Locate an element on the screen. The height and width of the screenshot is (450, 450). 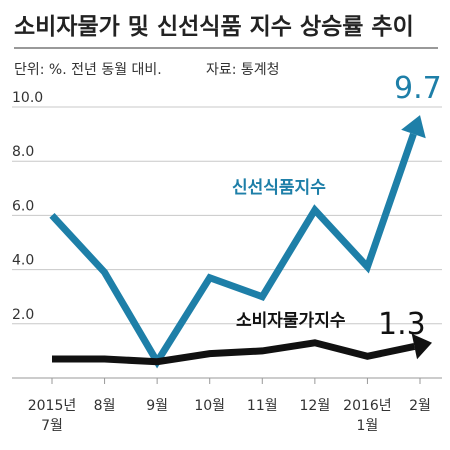
cpi-series-label: 소비자물가지수 is located at coordinates (291, 321).